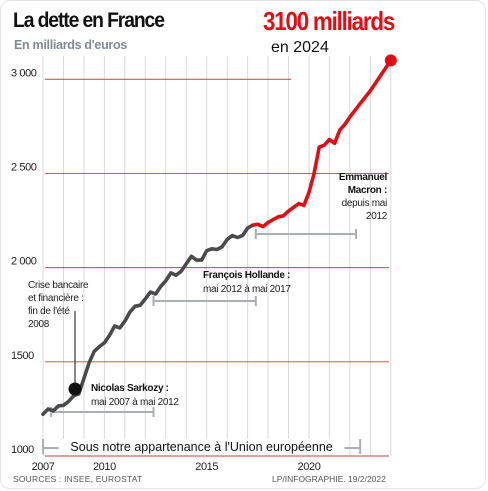 This screenshot has height=491, width=488. Describe the element at coordinates (89, 20) in the screenshot. I see `chart-title: La dette en France` at that location.